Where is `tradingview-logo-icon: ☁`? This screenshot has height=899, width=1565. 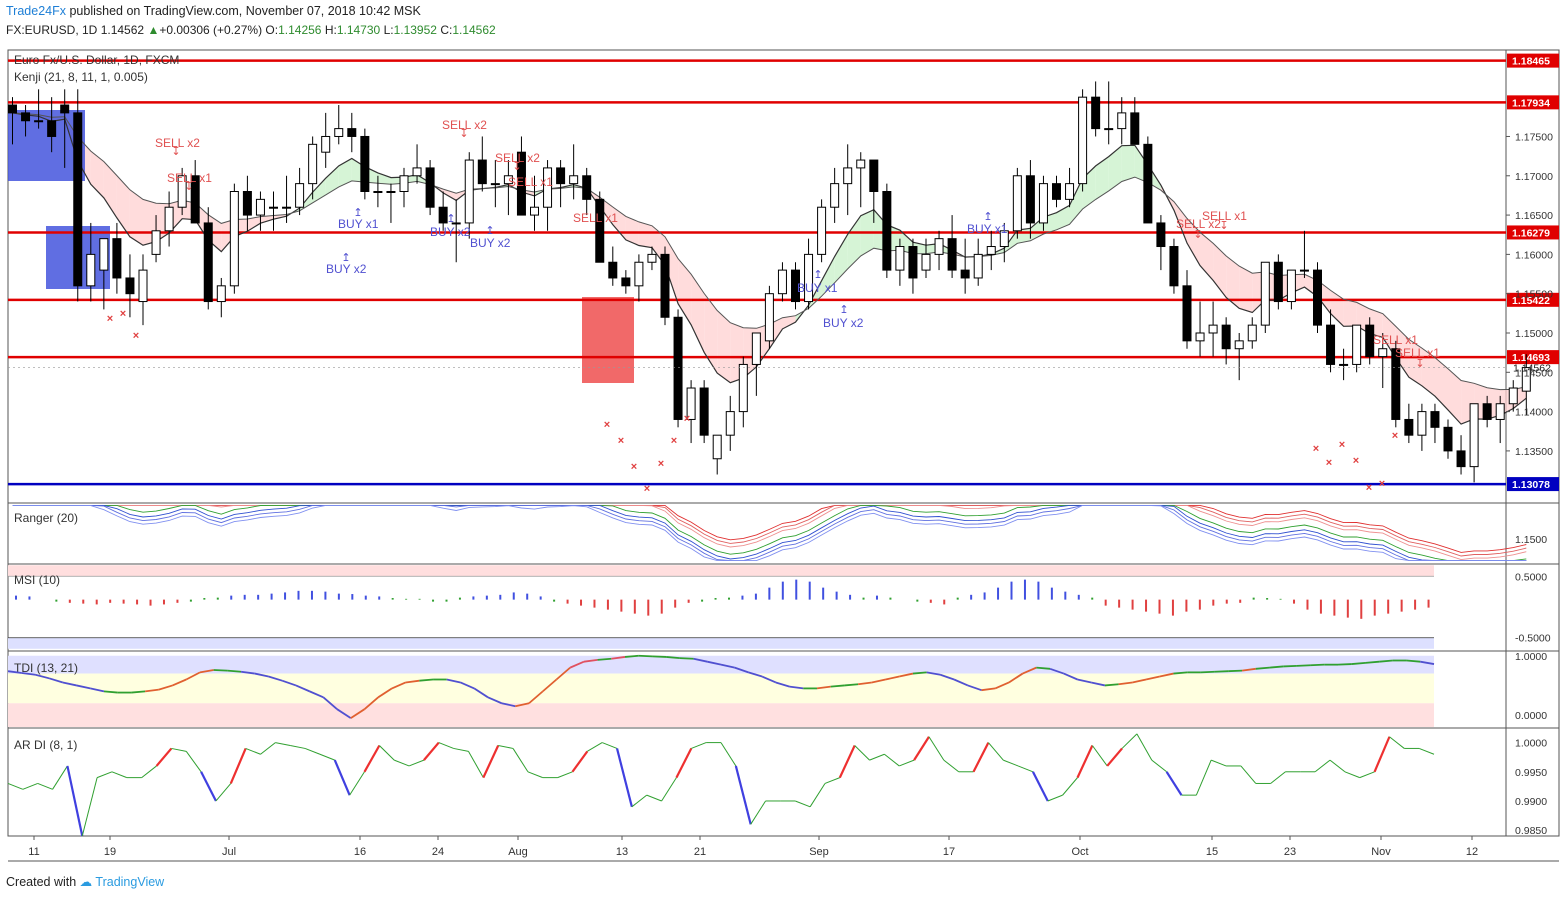
tradingview-logo-icon: ☁ is located at coordinates (86, 882).